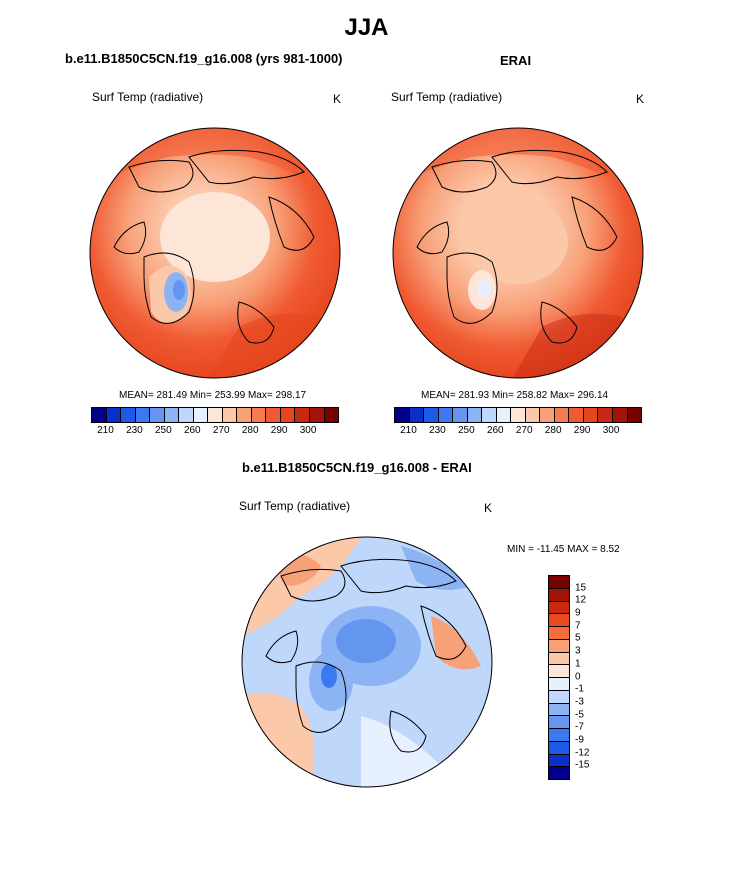 This screenshot has height=882, width=733. What do you see at coordinates (578, 651) in the screenshot?
I see `diff-colorbar-tick-label: 3` at bounding box center [578, 651].